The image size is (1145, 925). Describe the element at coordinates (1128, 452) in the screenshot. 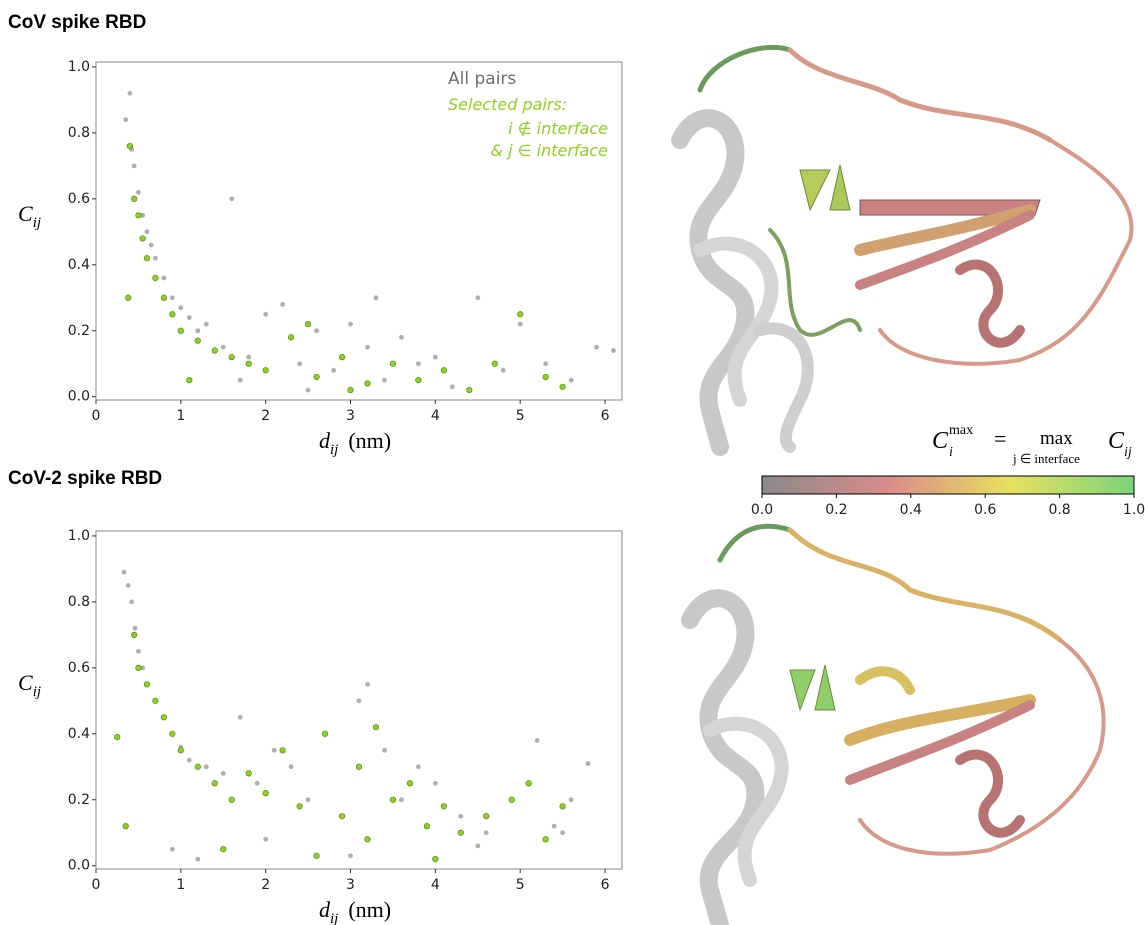

I see `formula: ij` at that location.